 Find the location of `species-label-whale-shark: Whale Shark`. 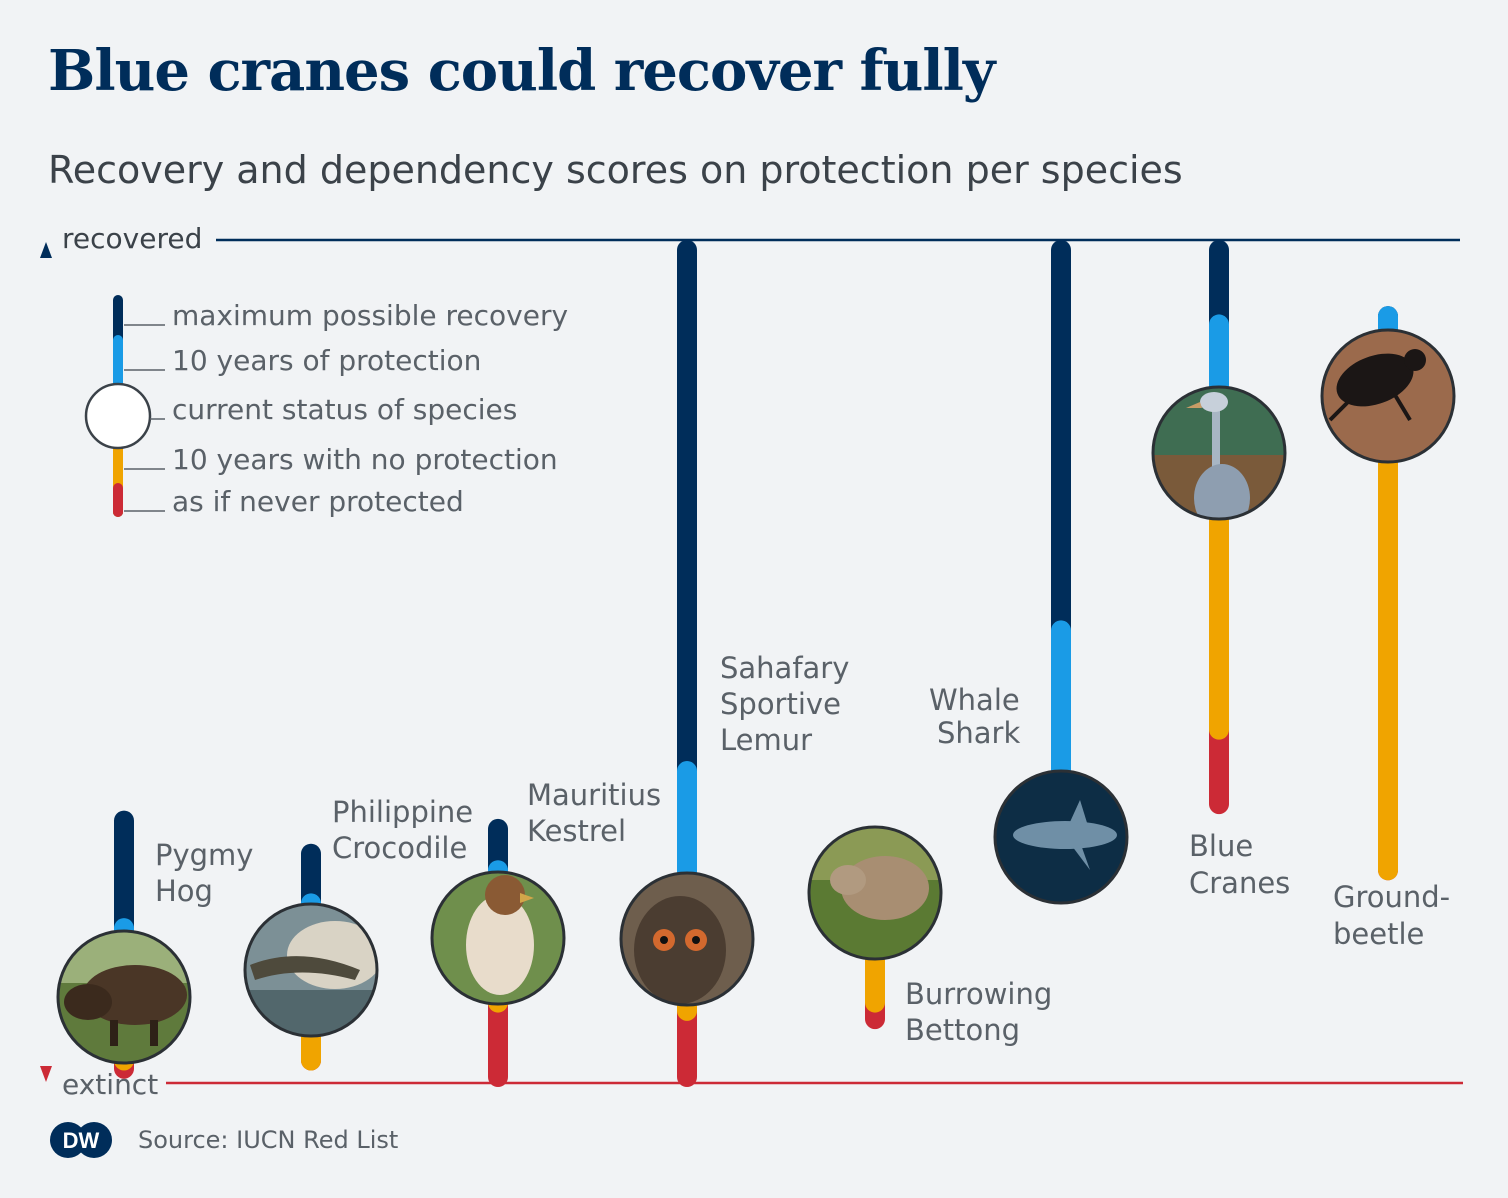

species-label-whale-shark: Whale Shark is located at coordinates (979, 716).